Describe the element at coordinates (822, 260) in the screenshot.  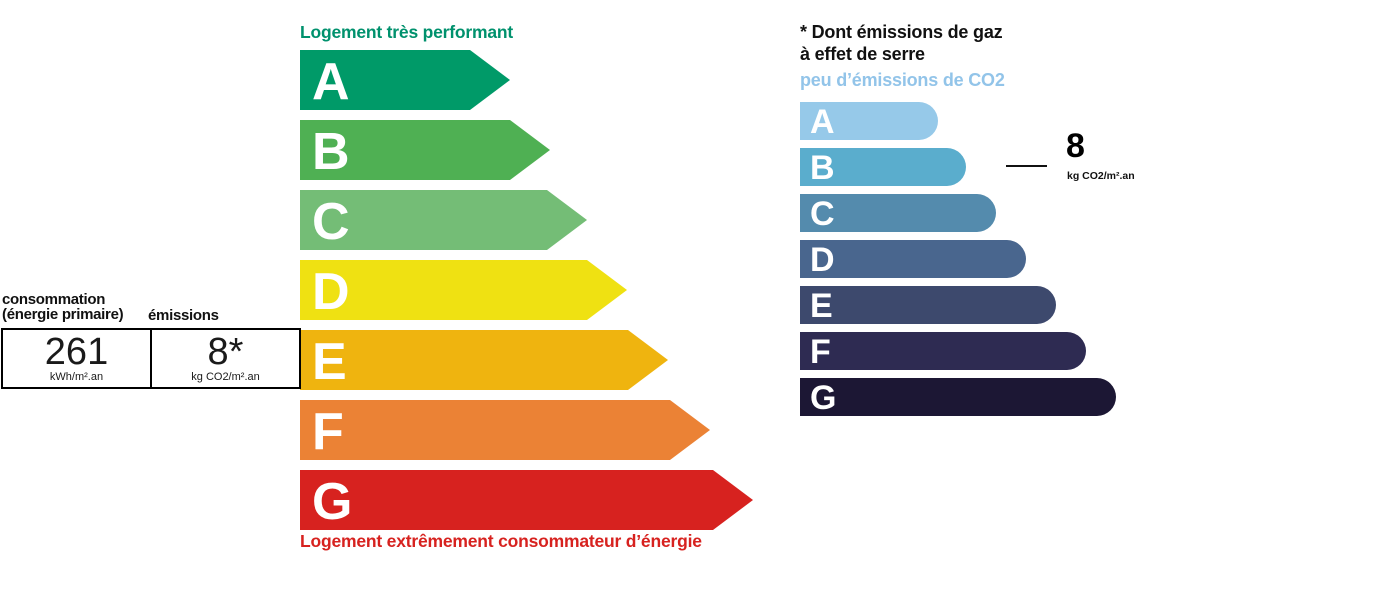
I see `co2-bar-d-label: D` at that location.